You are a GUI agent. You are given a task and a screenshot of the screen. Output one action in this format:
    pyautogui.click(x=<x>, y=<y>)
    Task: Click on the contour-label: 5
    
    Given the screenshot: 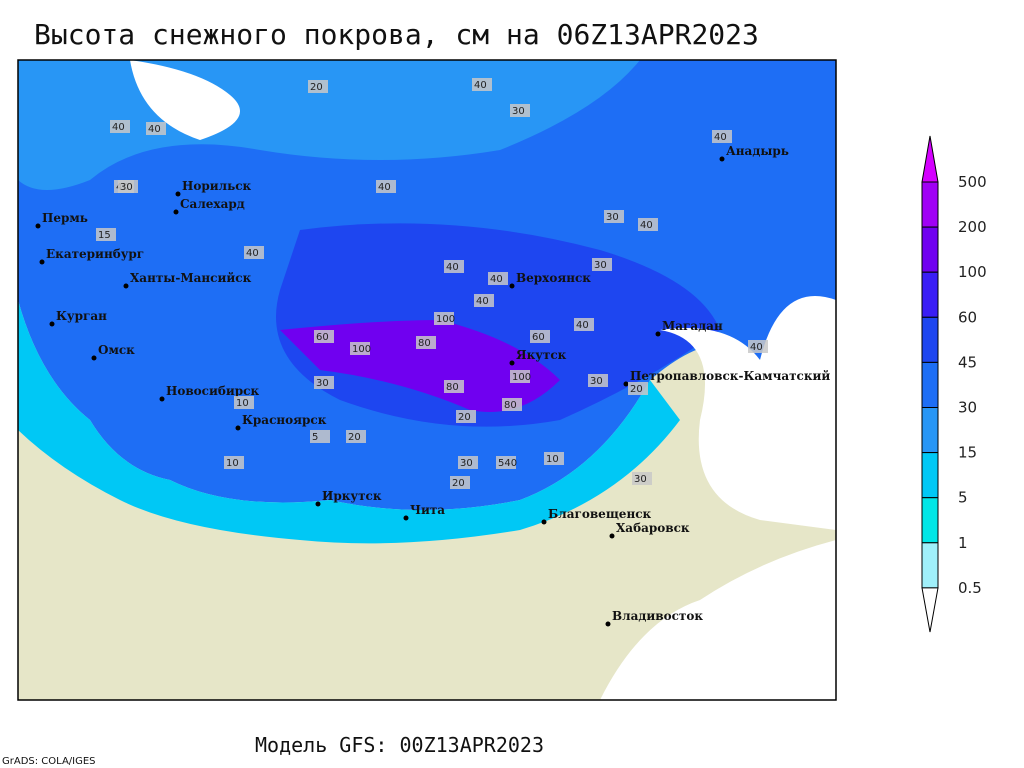 What is the action you would take?
    pyautogui.click(x=315, y=437)
    